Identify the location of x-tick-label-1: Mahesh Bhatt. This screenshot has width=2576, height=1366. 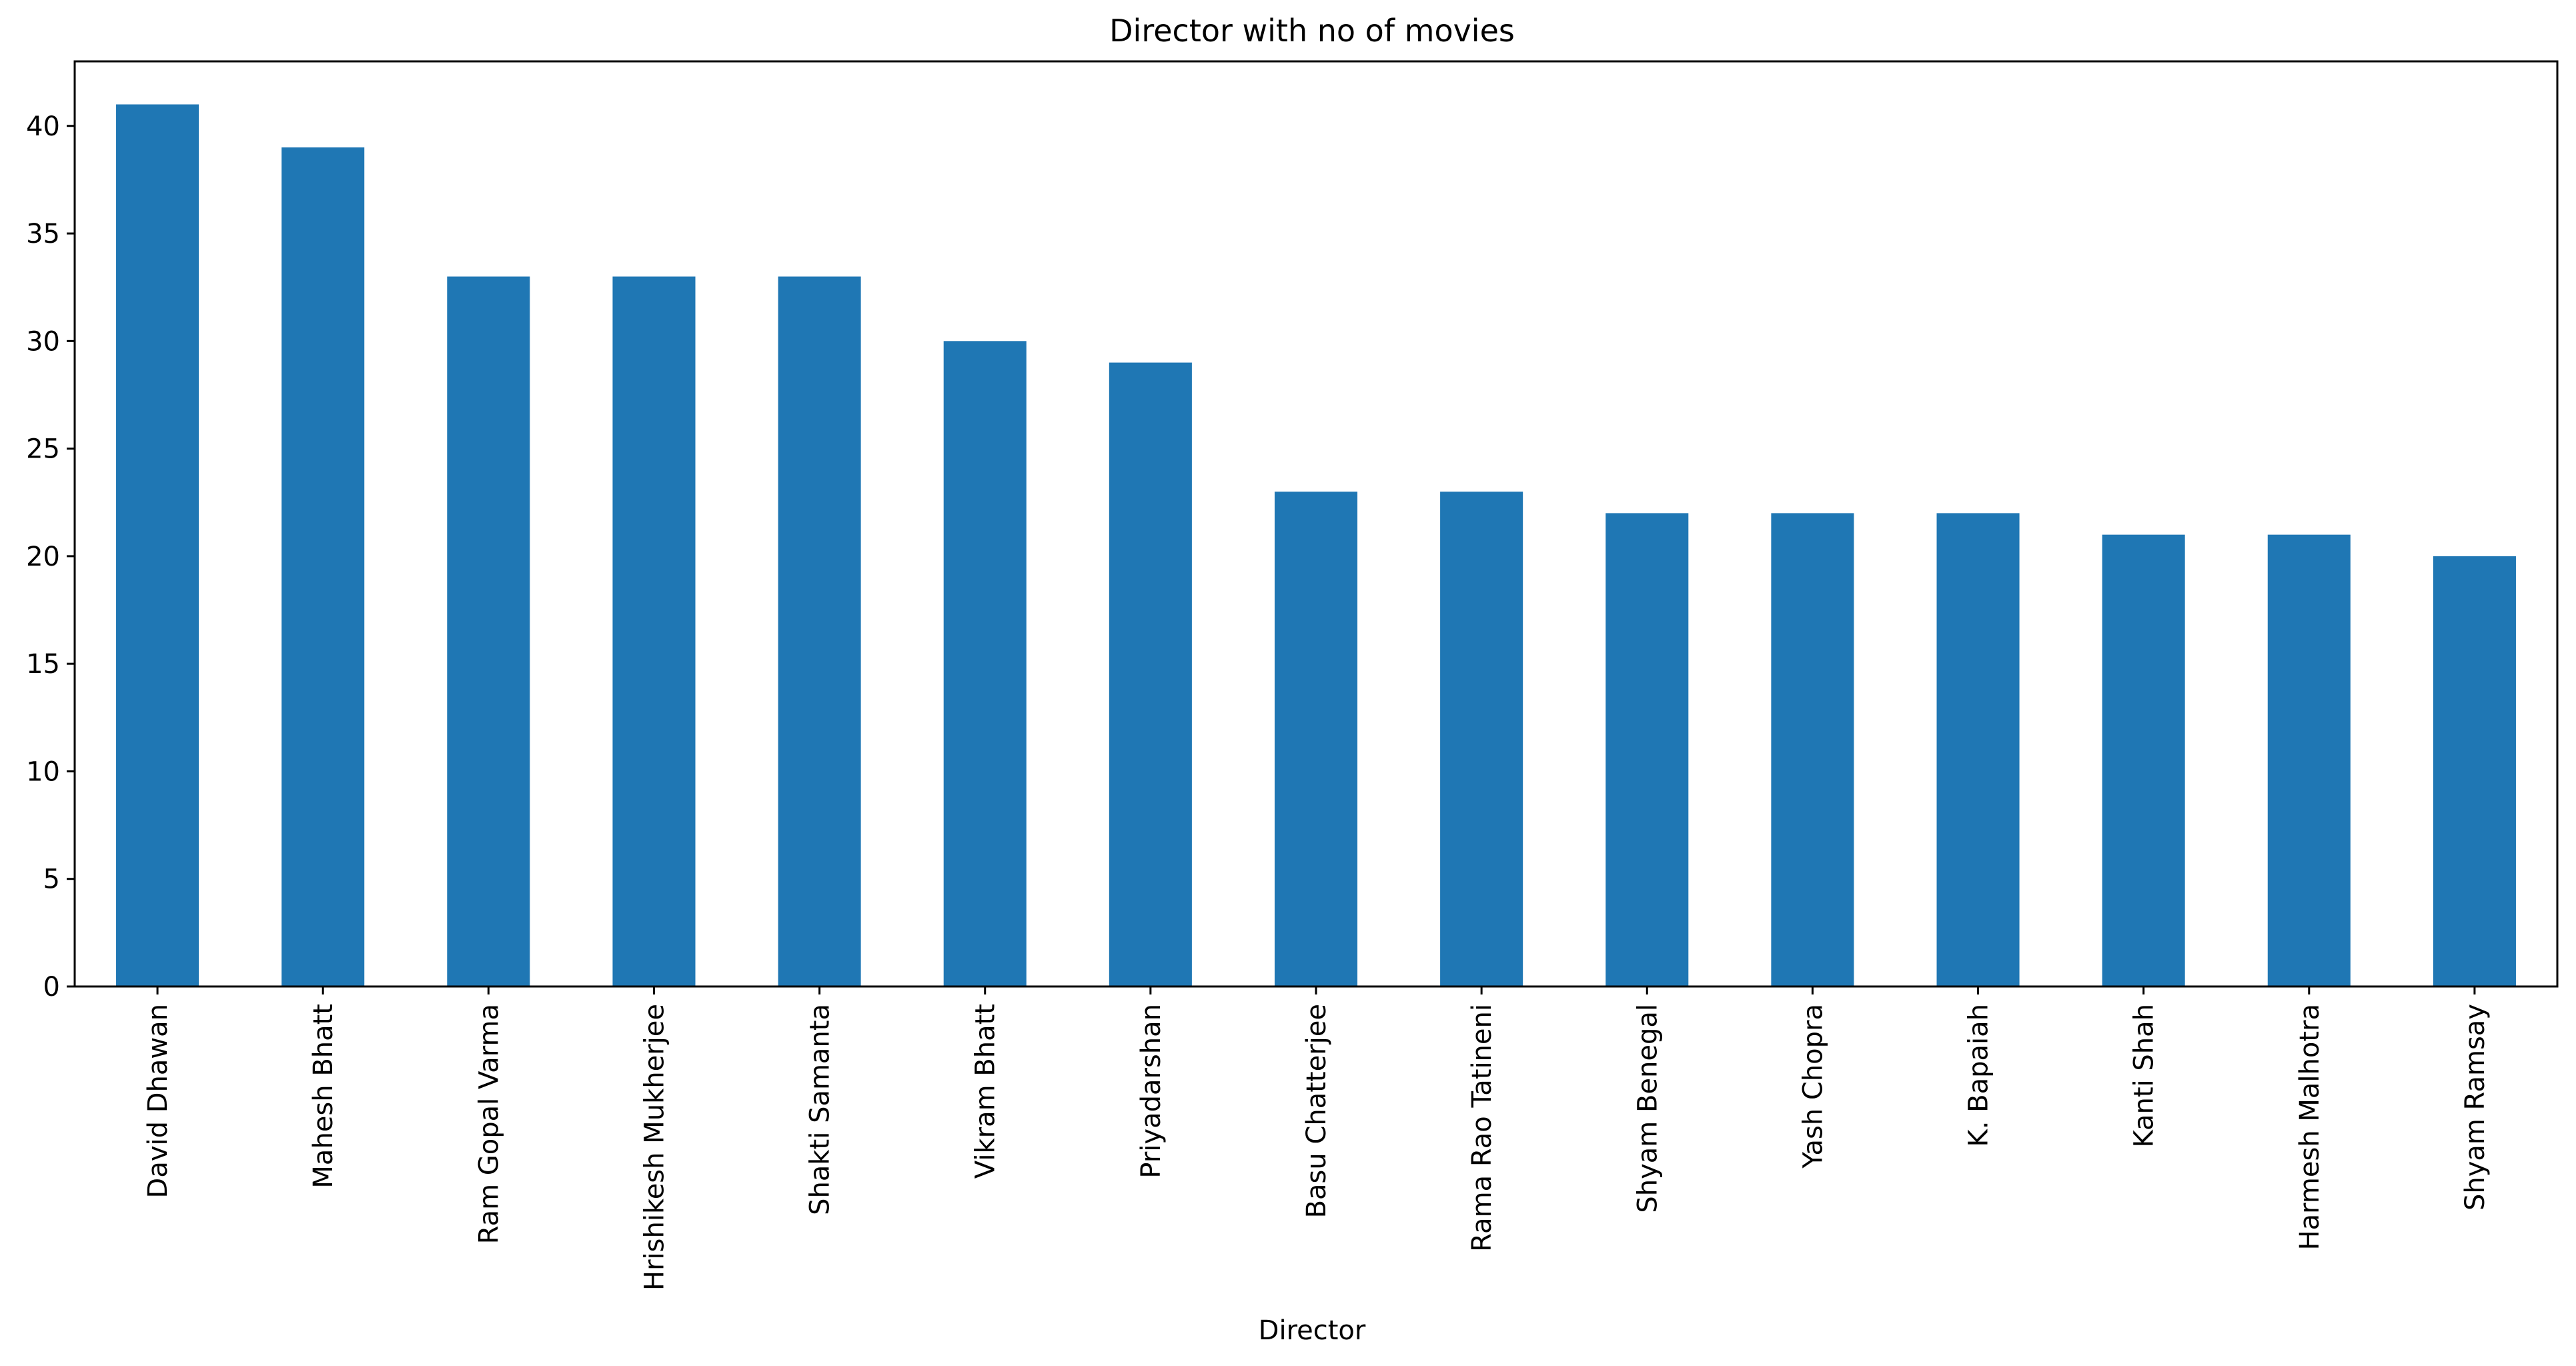
(323, 1096).